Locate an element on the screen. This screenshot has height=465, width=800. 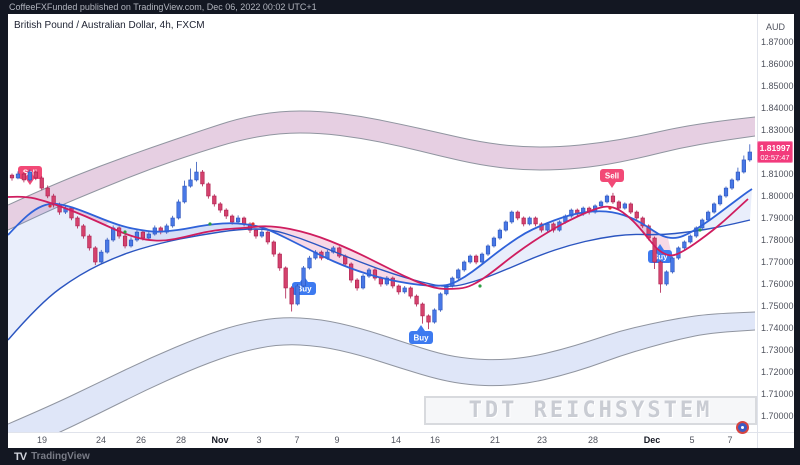
tradingview-logo-text: TradingView is located at coordinates (60, 456).